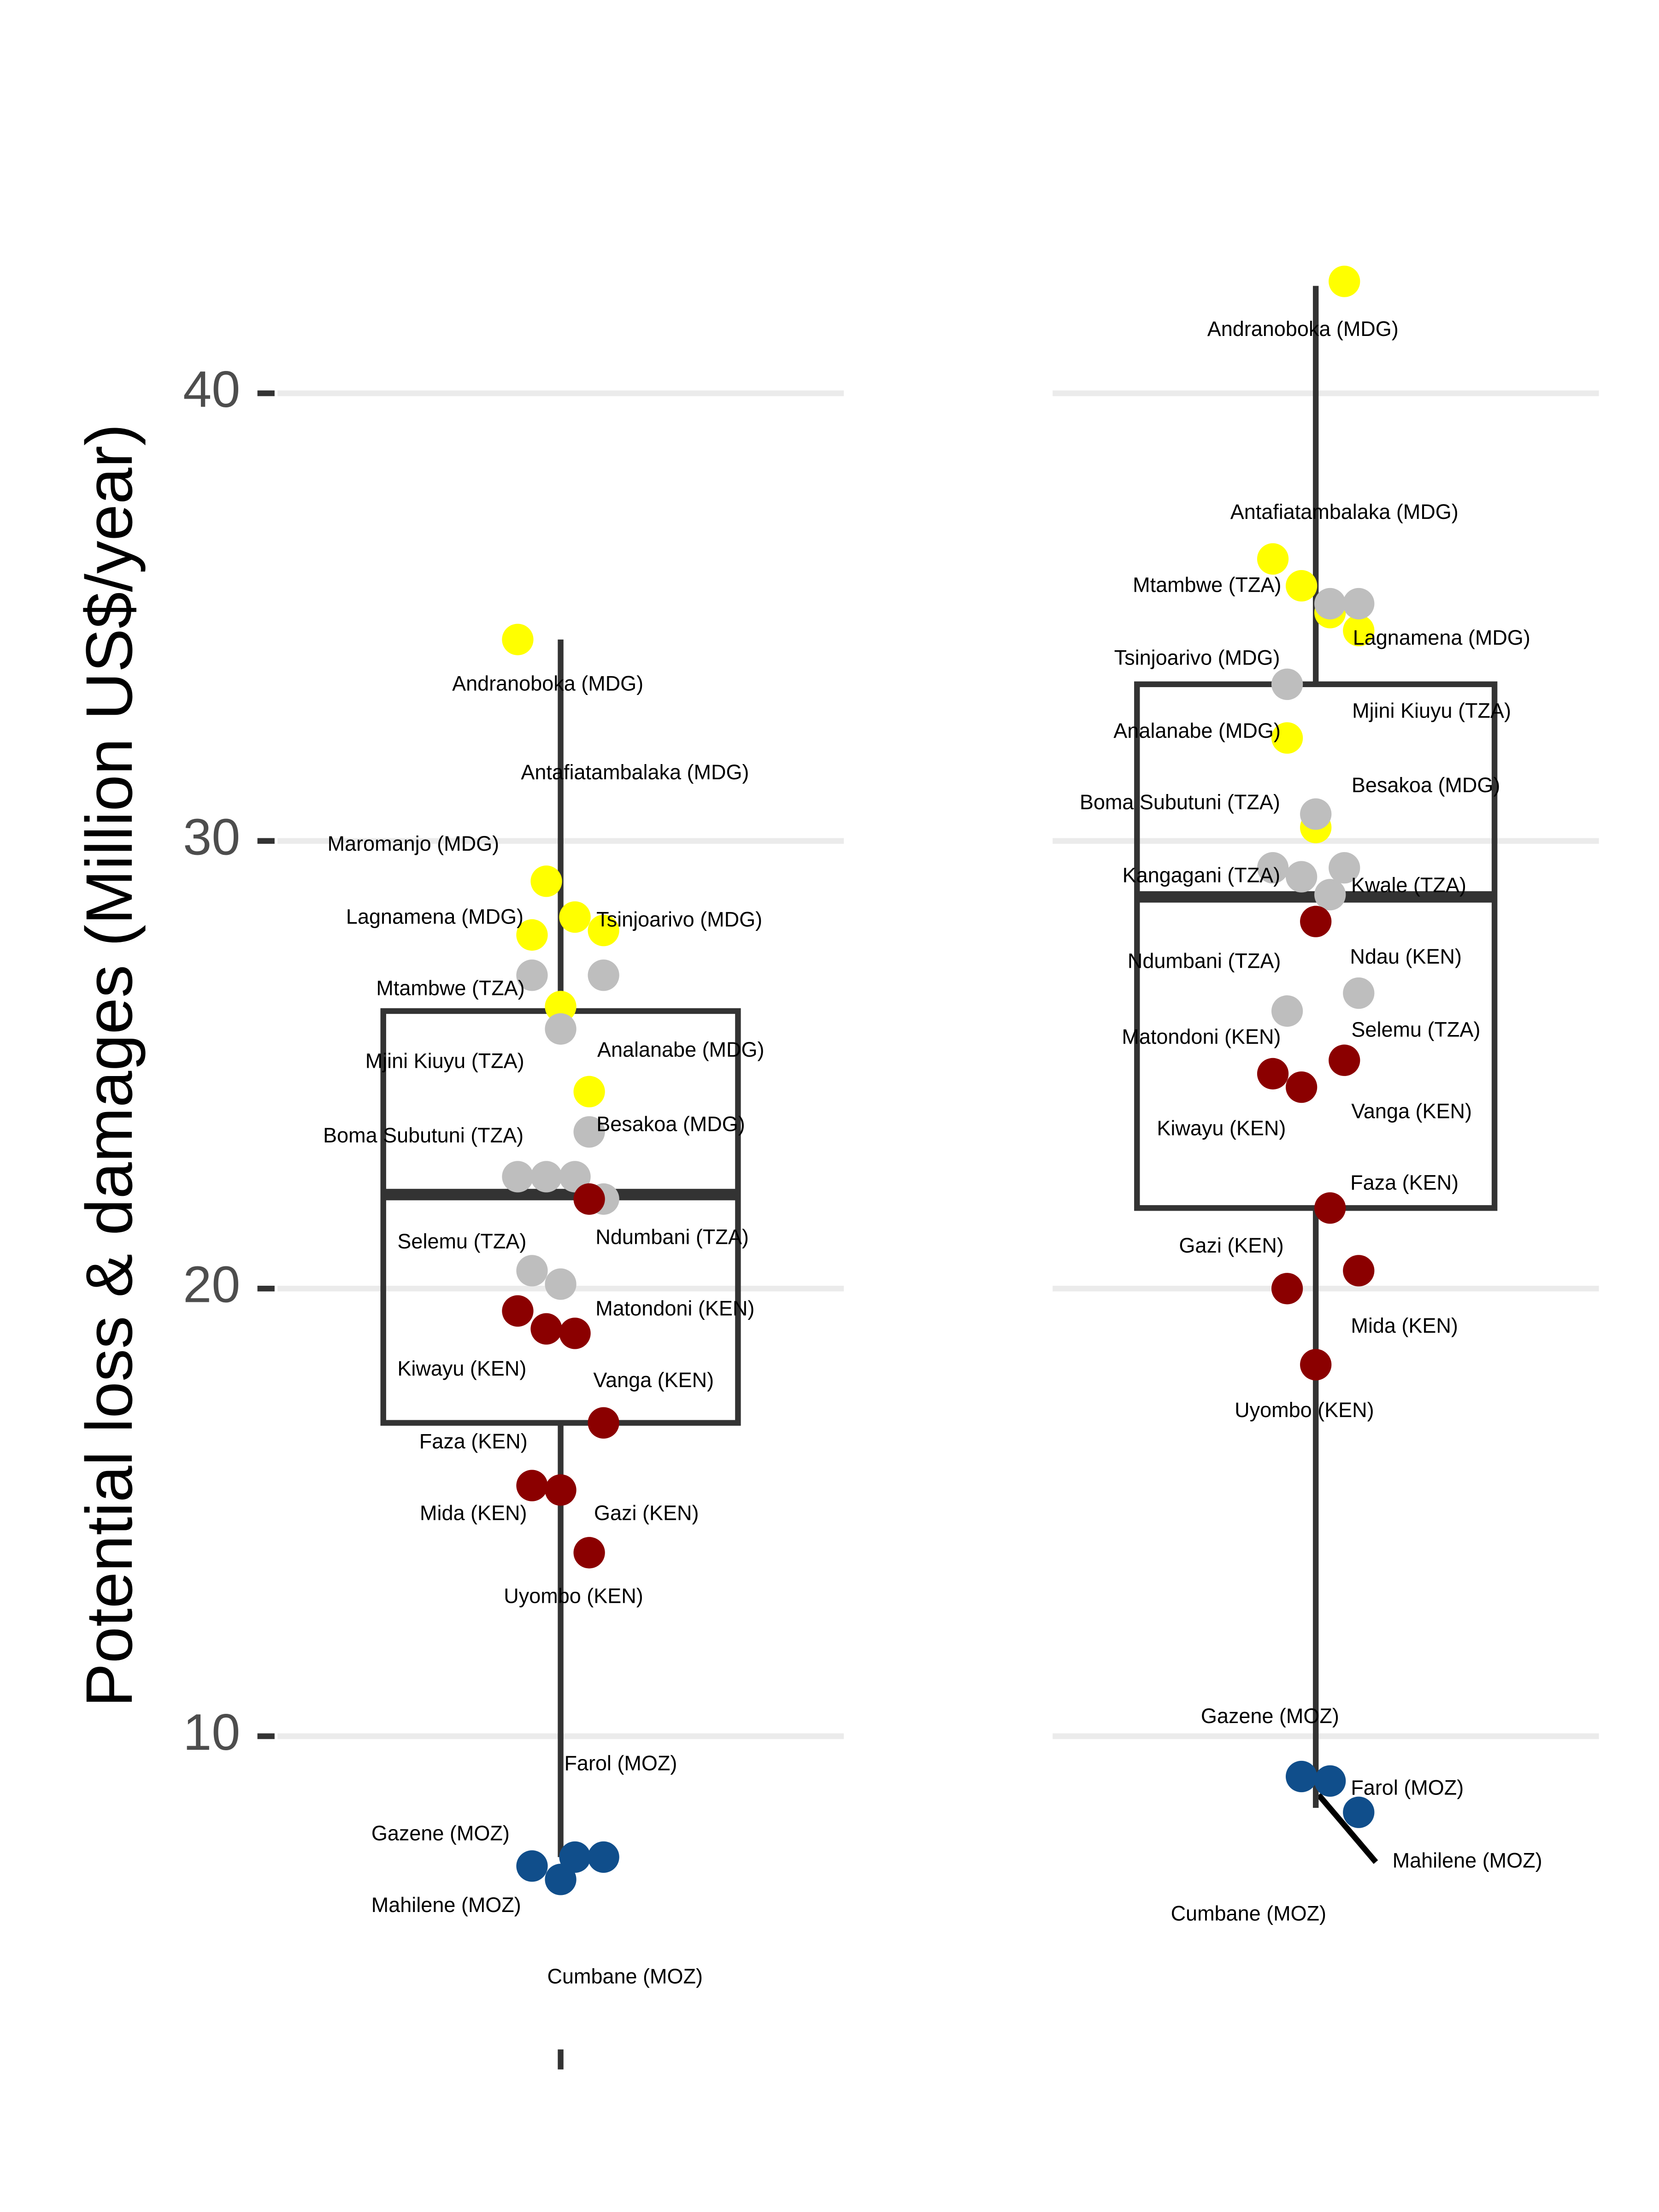  I want to click on point-label: Kangagani (TZA), so click(1202, 875).